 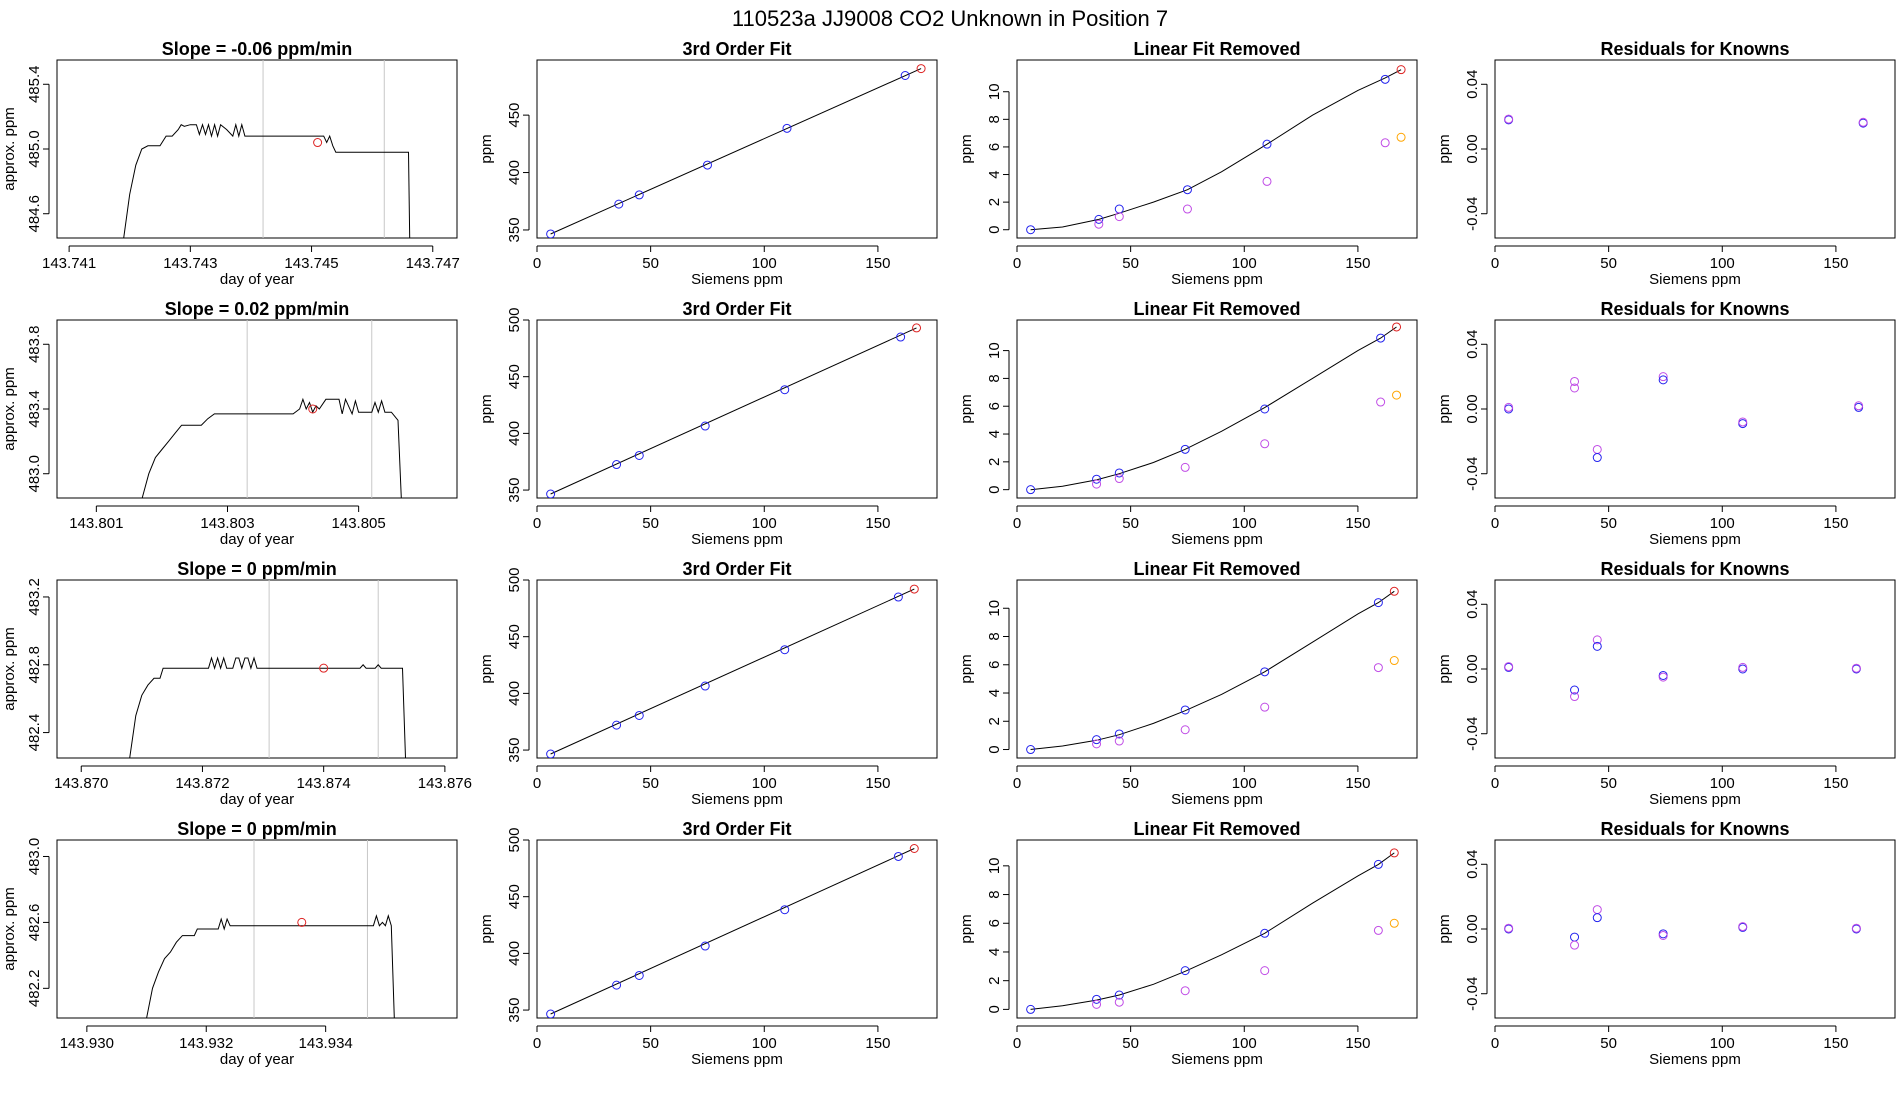 What do you see at coordinates (994, 202) in the screenshot?
I see `y-tick-label: 2` at bounding box center [994, 202].